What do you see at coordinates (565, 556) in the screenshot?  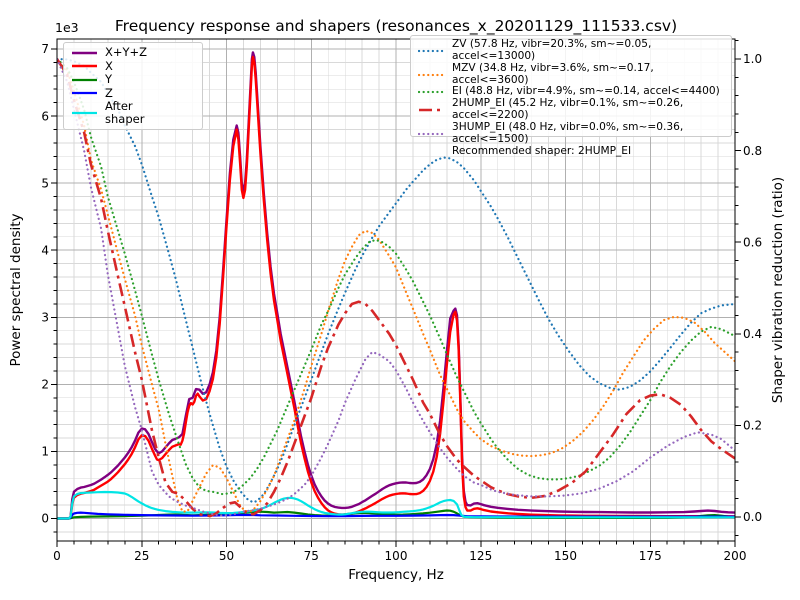 I see `x-tick-label: 150` at bounding box center [565, 556].